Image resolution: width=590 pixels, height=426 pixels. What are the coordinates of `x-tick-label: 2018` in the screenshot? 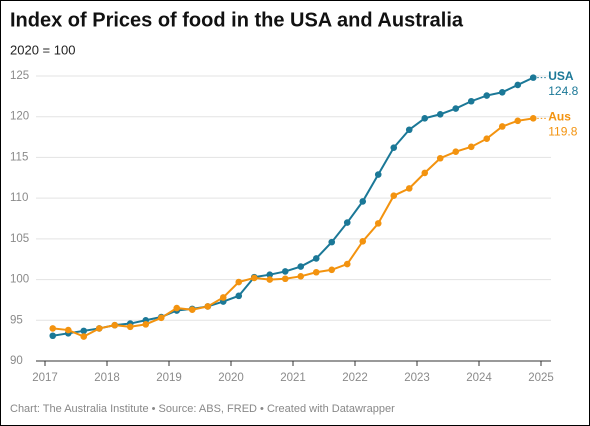 It's located at (107, 378).